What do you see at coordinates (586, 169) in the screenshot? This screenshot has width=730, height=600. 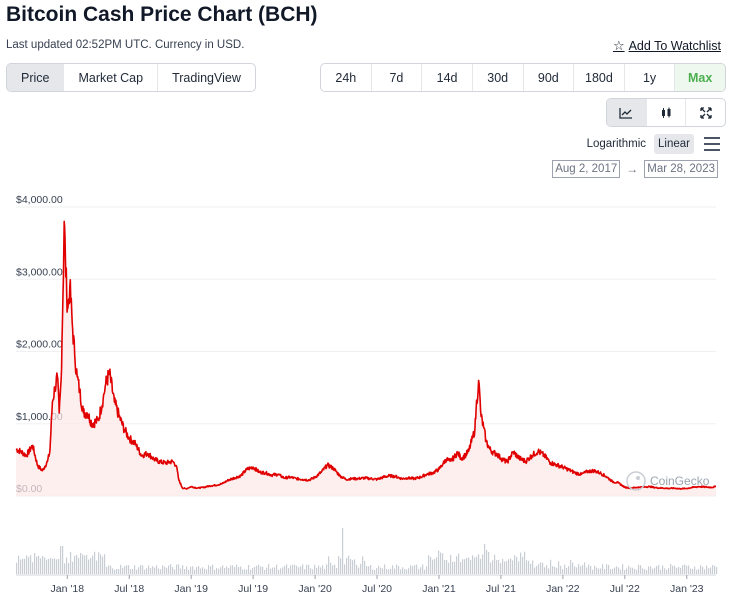 I see `start-date-input: Aug 2, 2017` at bounding box center [586, 169].